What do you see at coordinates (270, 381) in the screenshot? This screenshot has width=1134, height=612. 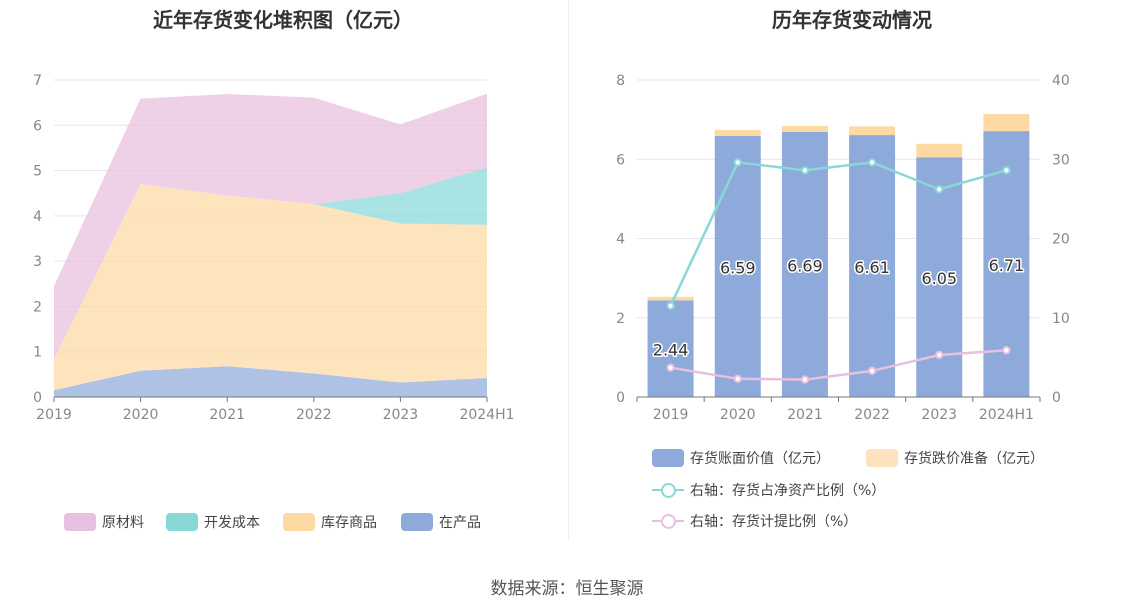 I see `area-在产品` at bounding box center [270, 381].